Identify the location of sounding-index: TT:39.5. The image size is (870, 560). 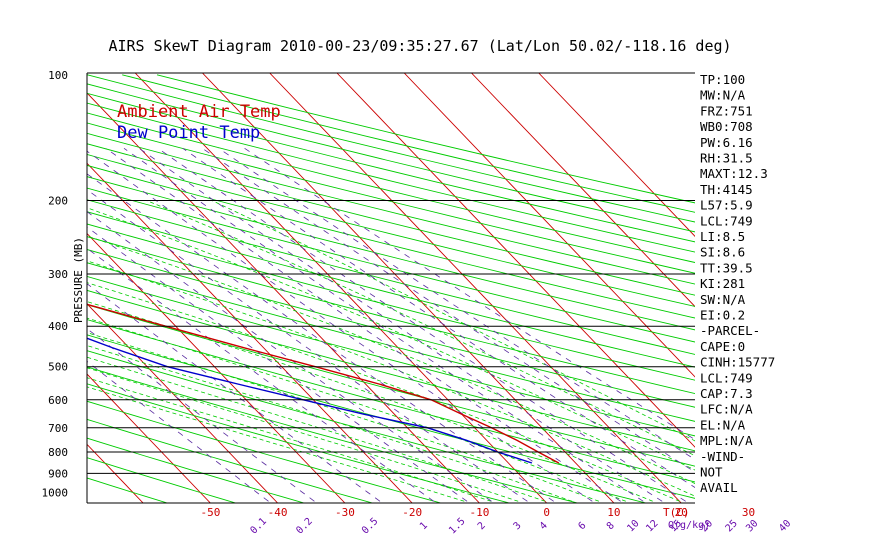
(726, 267).